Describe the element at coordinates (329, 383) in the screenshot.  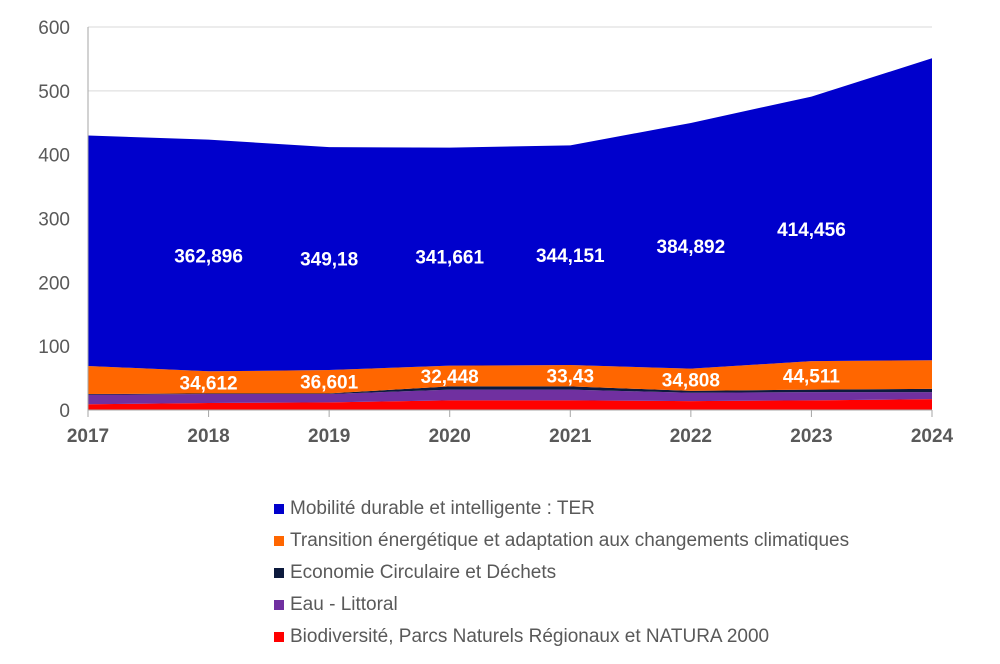
I see `data-label: 36,601` at that location.